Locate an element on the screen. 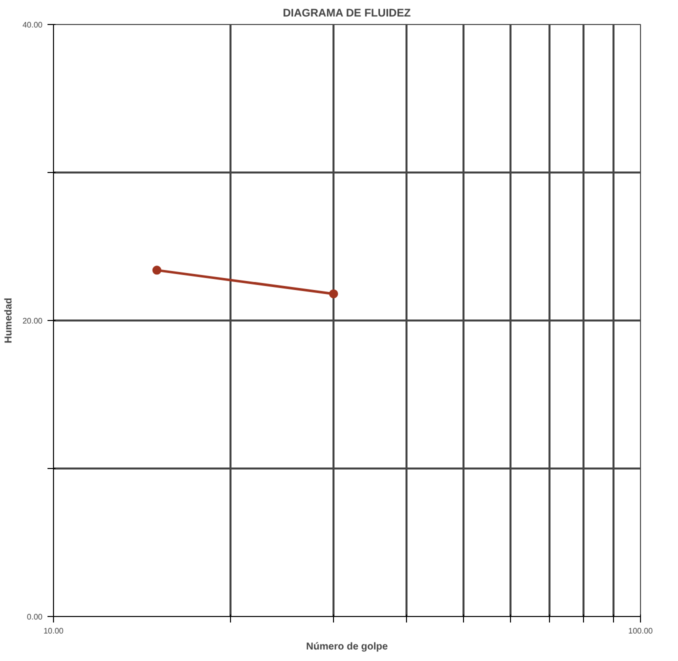  x-tick-label: 10.00 is located at coordinates (53, 631).